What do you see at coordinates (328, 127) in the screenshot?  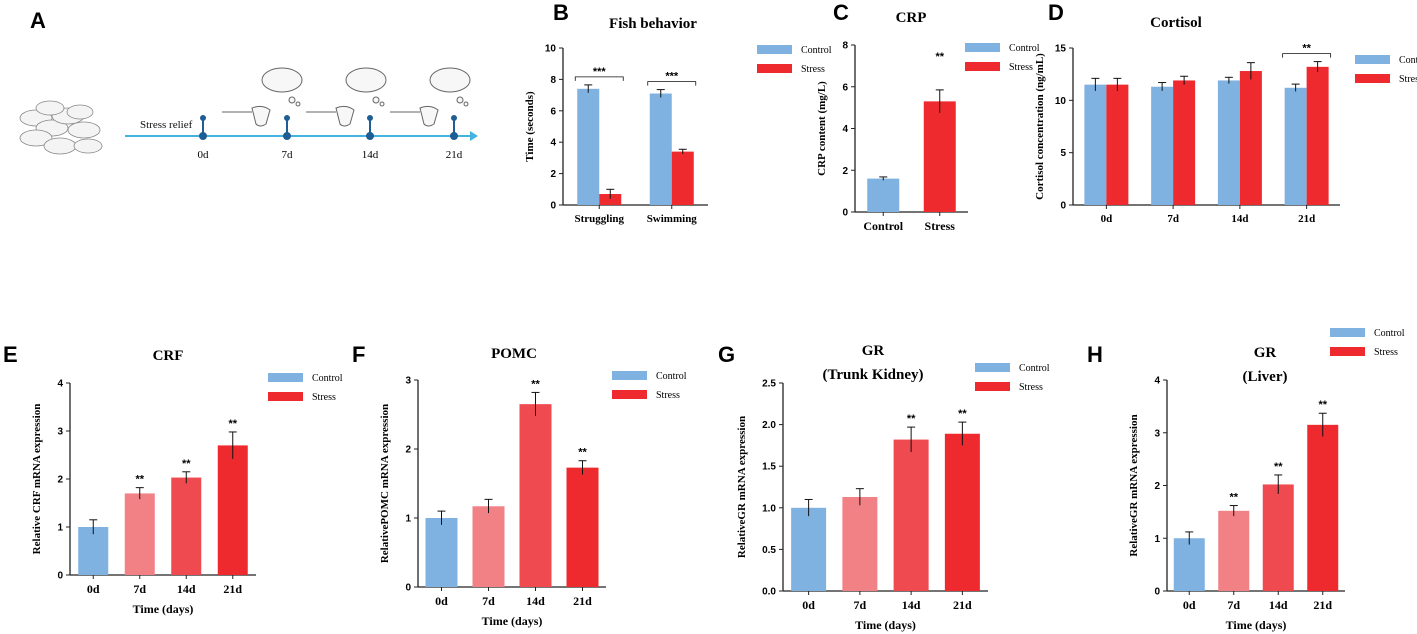 I see `timeline-markers` at bounding box center [328, 127].